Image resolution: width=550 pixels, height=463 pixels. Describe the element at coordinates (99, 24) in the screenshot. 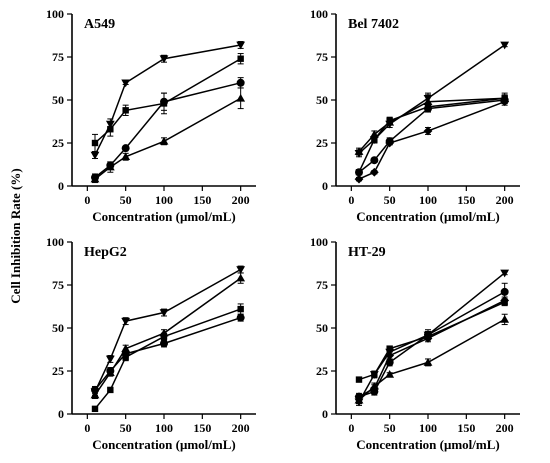

I see `panel-title: A549` at that location.